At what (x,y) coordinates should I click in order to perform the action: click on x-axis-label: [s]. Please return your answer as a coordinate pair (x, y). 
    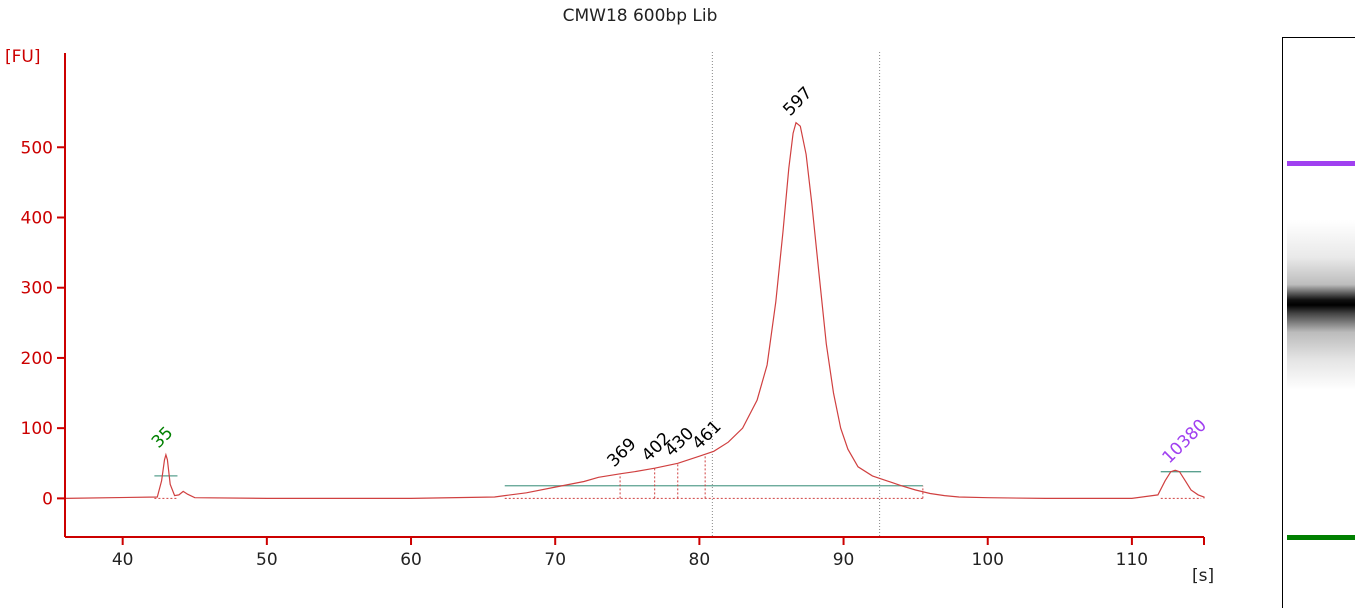
    Looking at the image, I should click on (1203, 576).